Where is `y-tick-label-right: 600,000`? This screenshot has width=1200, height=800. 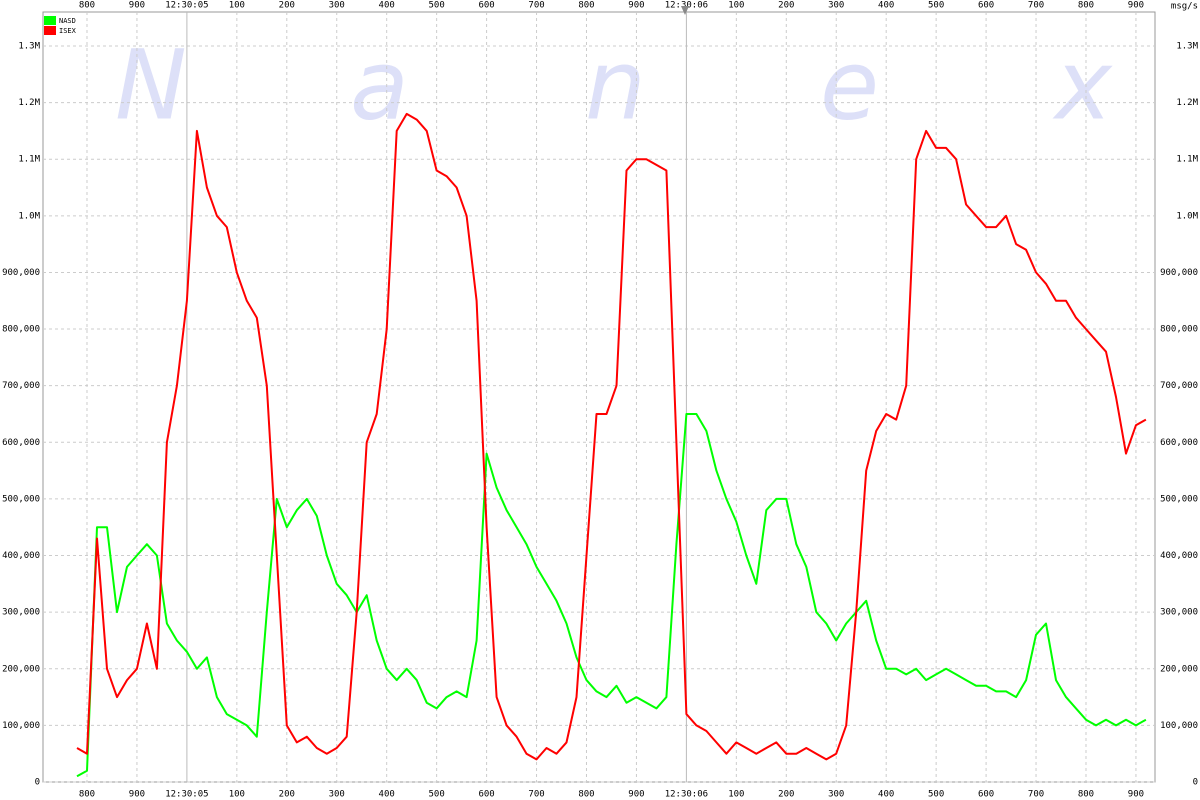 y-tick-label-right: 600,000 is located at coordinates (1179, 443).